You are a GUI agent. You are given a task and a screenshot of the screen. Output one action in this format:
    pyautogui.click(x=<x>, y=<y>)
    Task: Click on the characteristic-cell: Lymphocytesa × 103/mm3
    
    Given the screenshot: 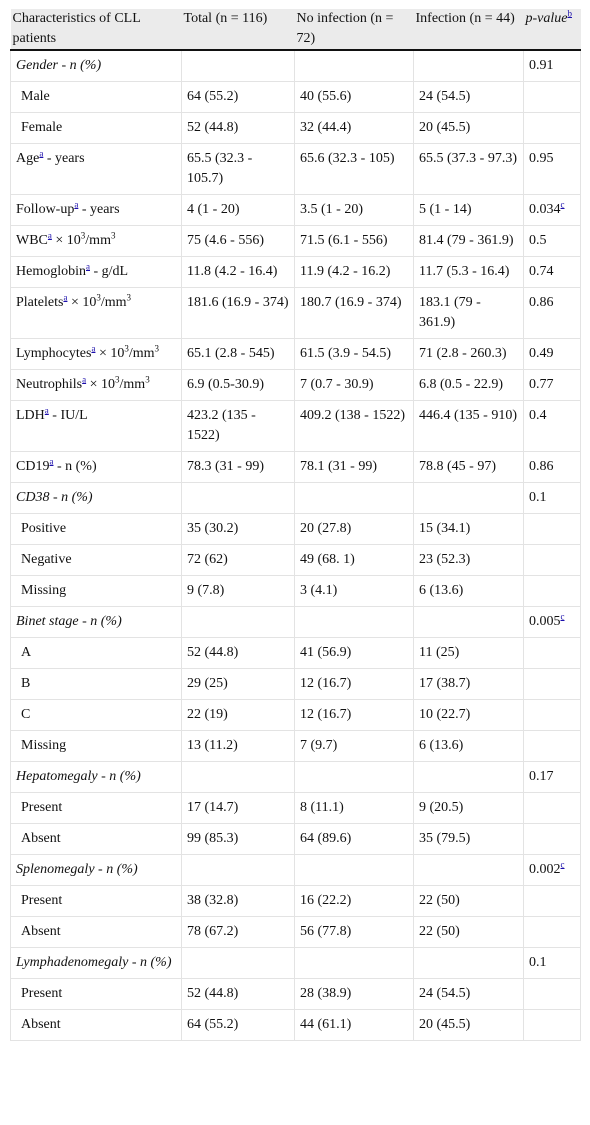 What is the action you would take?
    pyautogui.click(x=96, y=354)
    